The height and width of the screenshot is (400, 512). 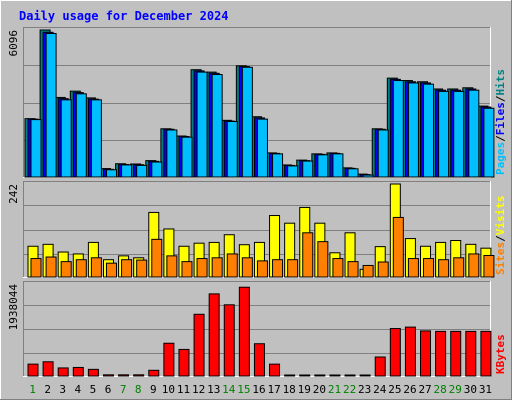 What do you see at coordinates (138, 389) in the screenshot?
I see `x-tick-label-8: 8` at bounding box center [138, 389].